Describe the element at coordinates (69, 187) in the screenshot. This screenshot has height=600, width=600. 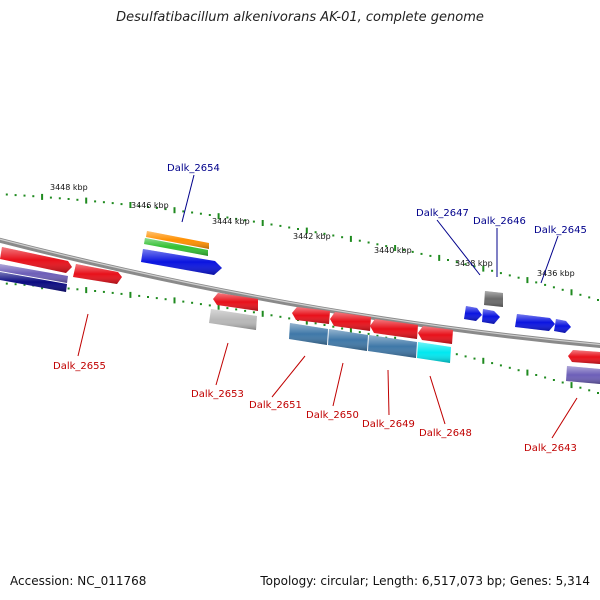
I see `scale-label: 3448 kbp` at that location.